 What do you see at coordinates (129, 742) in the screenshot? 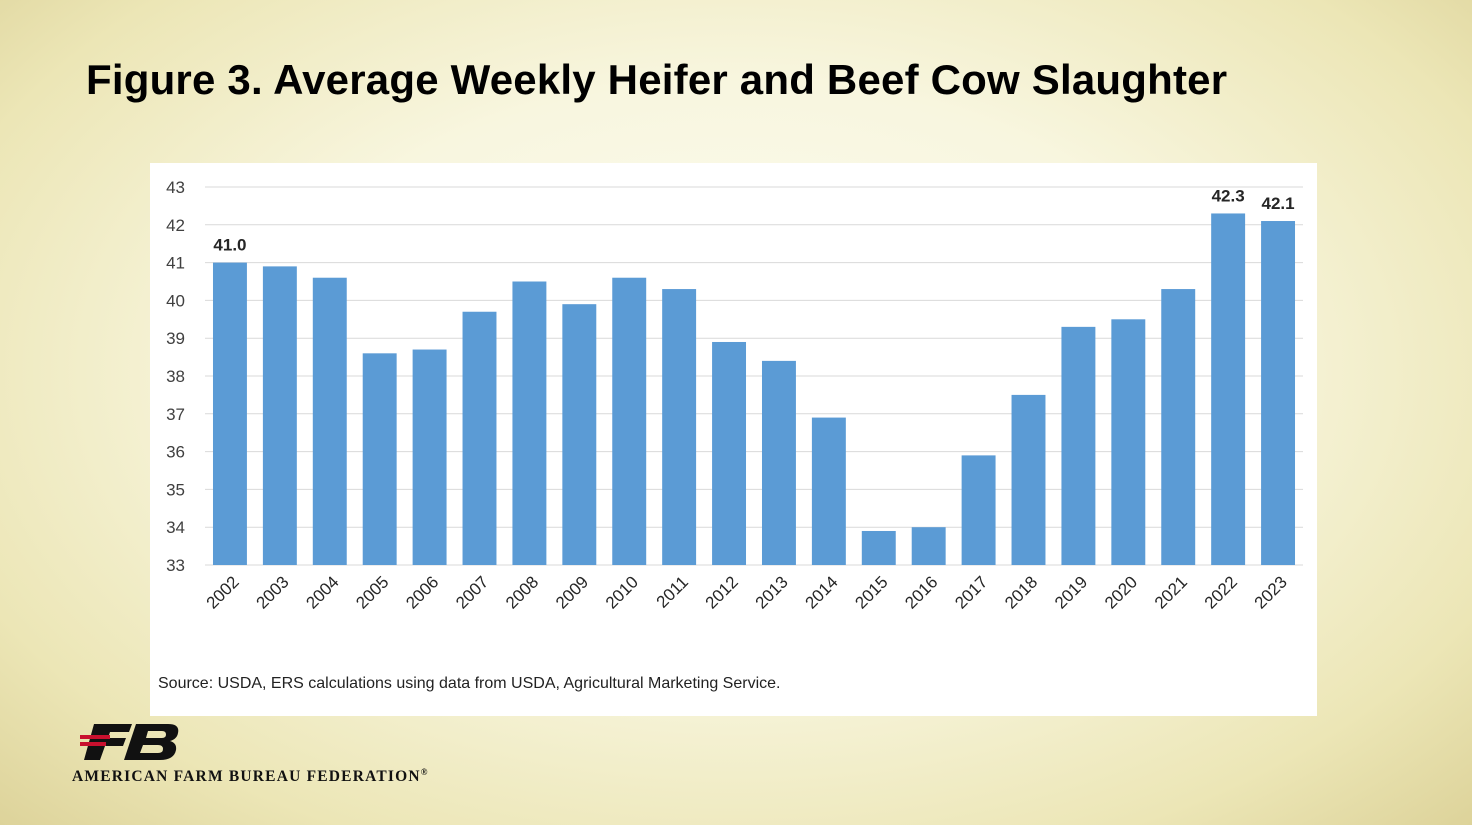
I see `farm-bureau-logo-mark` at bounding box center [129, 742].